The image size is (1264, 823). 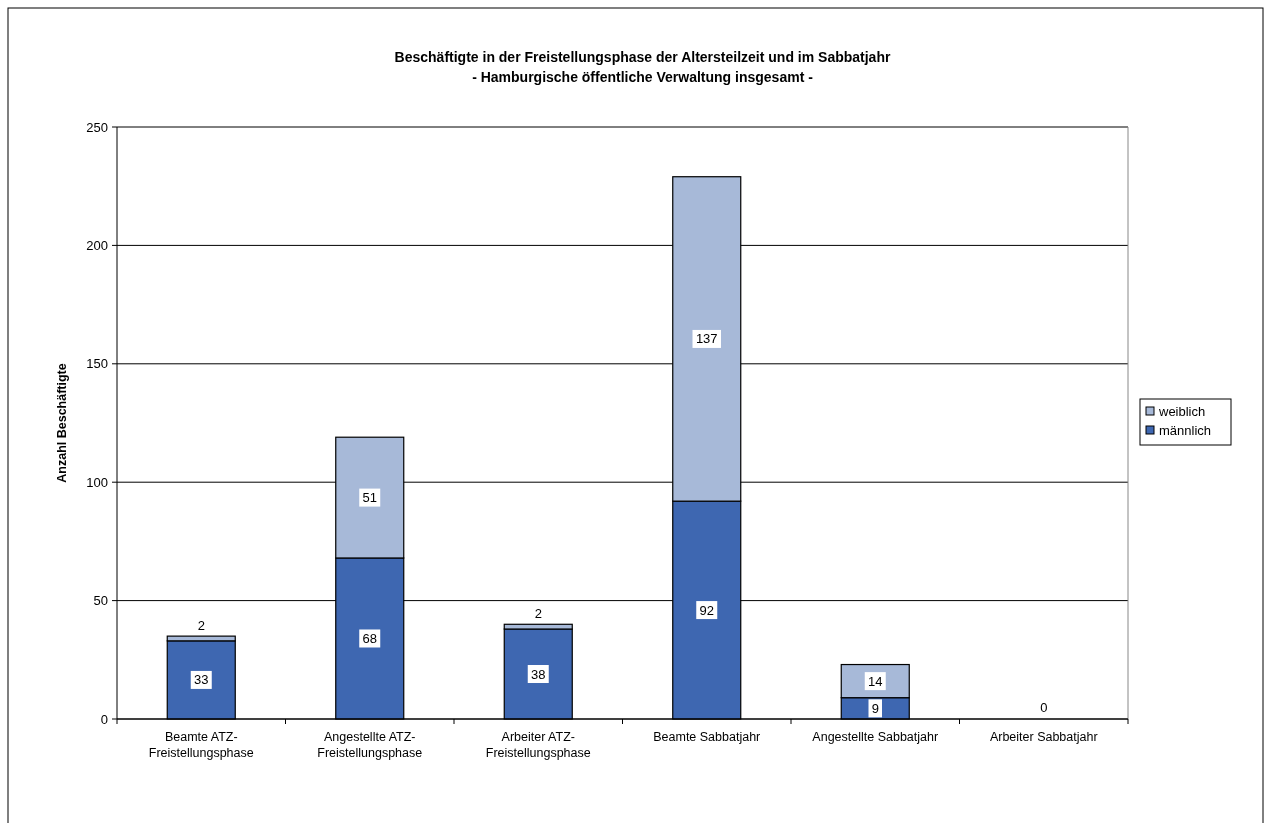 What do you see at coordinates (369, 498) in the screenshot?
I see `data-label: 51` at bounding box center [369, 498].